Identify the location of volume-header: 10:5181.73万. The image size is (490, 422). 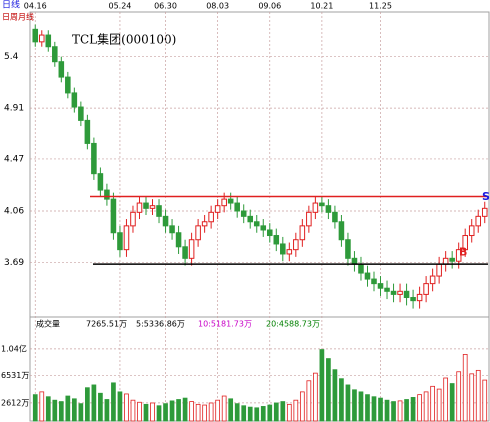
(225, 324).